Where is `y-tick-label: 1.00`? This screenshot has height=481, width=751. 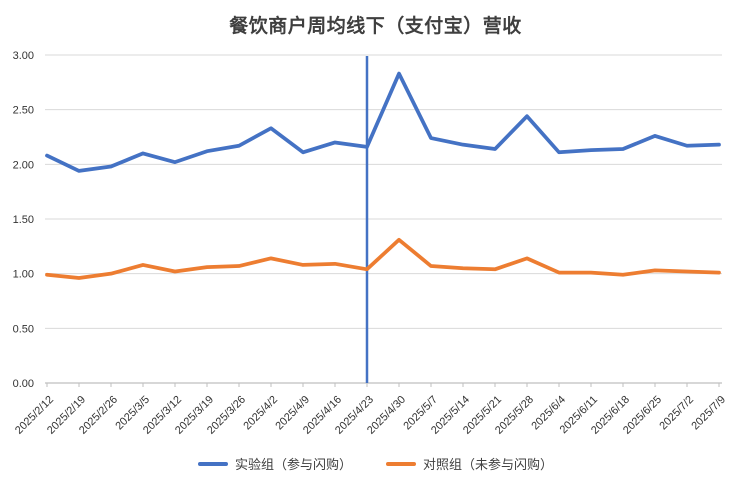
y-tick-label: 1.00 is located at coordinates (23, 275).